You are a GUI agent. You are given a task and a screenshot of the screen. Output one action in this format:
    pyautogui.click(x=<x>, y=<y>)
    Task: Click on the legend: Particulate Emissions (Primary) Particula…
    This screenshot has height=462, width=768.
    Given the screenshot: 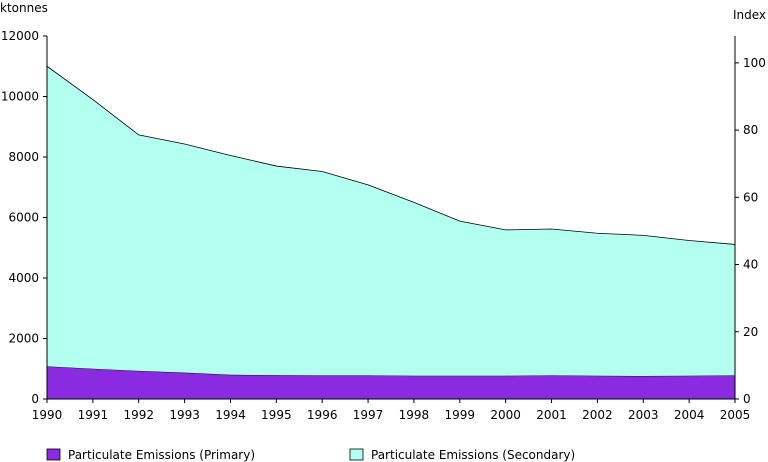 What is the action you would take?
    pyautogui.click(x=310, y=455)
    